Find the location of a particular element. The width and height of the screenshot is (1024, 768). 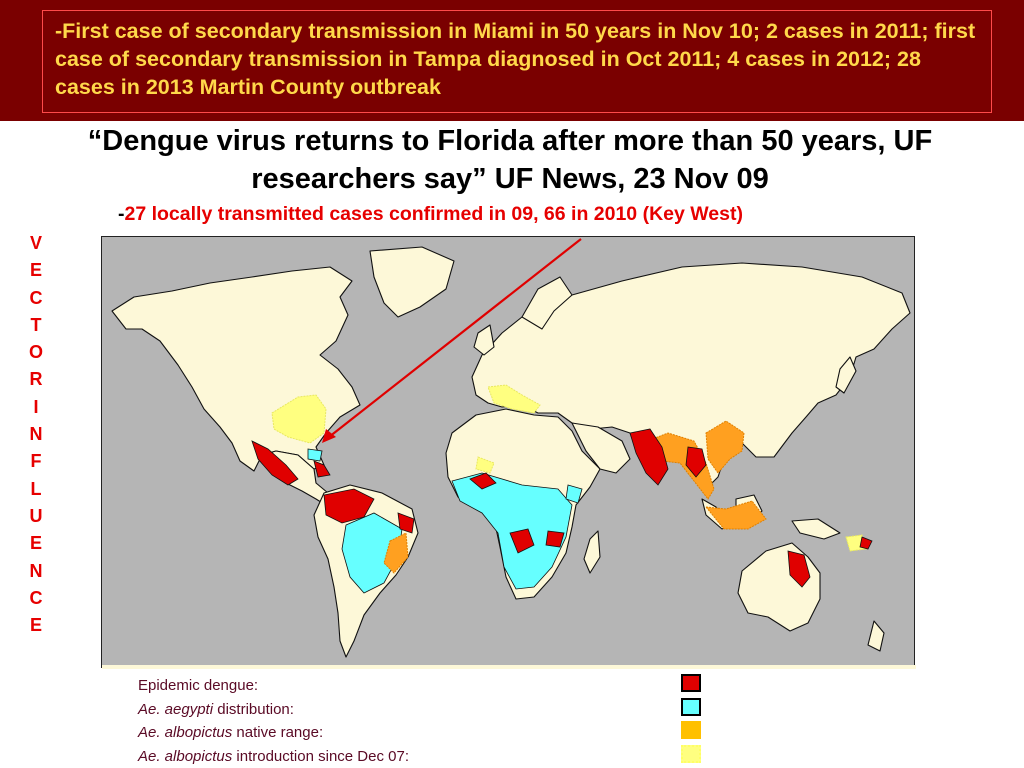

aegypti-africa is located at coordinates (512, 531).